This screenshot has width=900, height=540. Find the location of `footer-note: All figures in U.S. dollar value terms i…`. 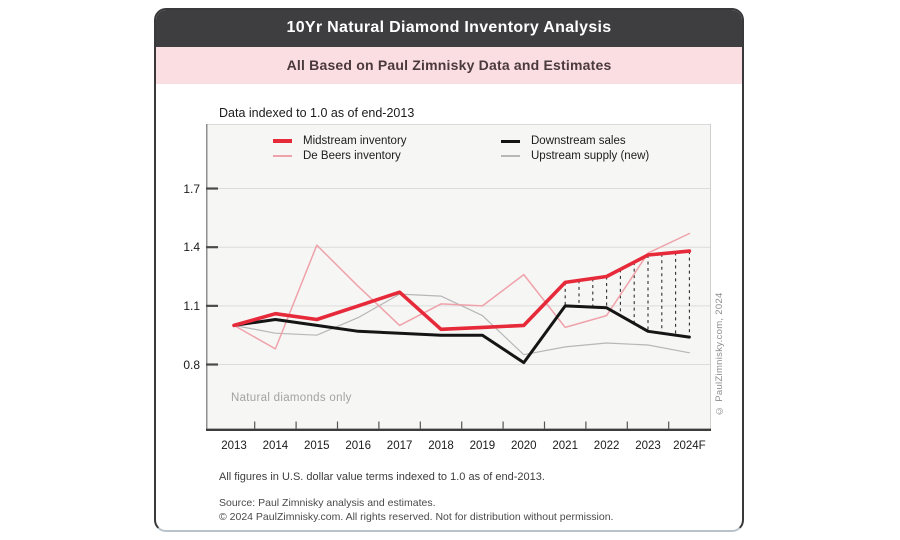

footer-note: All figures in U.S. dollar value terms i… is located at coordinates (382, 477).